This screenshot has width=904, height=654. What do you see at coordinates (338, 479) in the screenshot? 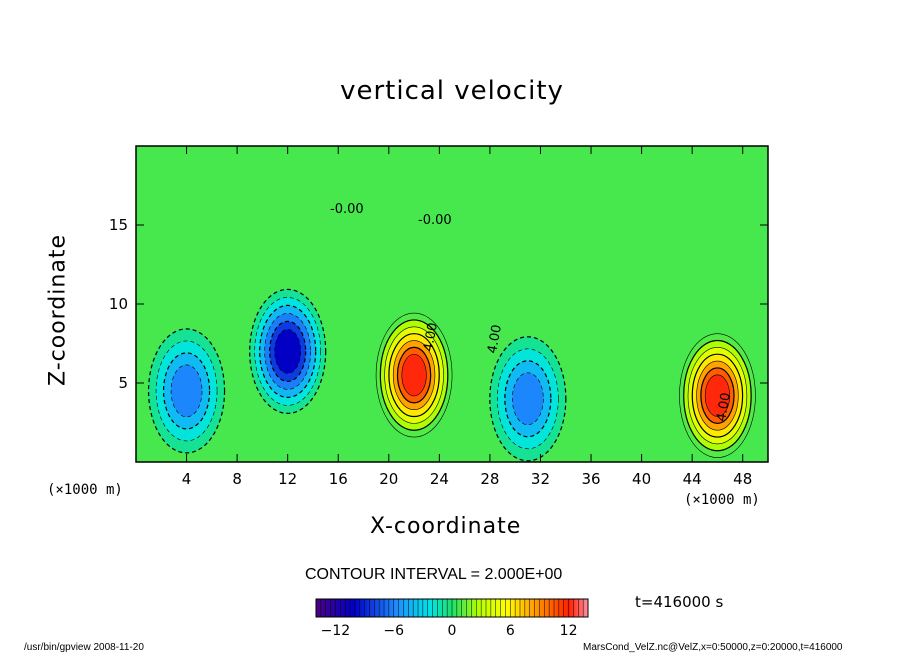
I see `x-tick-label: 16` at bounding box center [338, 479].